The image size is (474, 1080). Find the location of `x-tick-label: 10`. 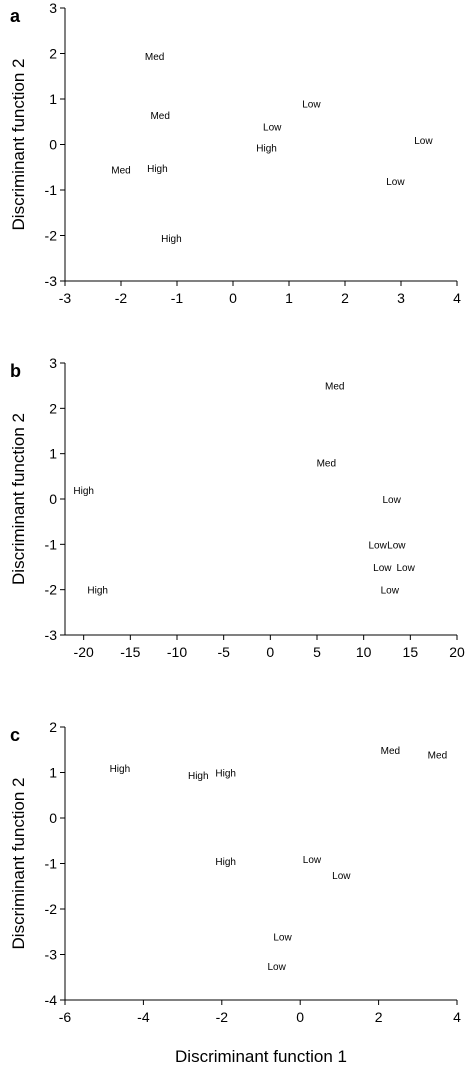

x-tick-label: 10 is located at coordinates (364, 652).